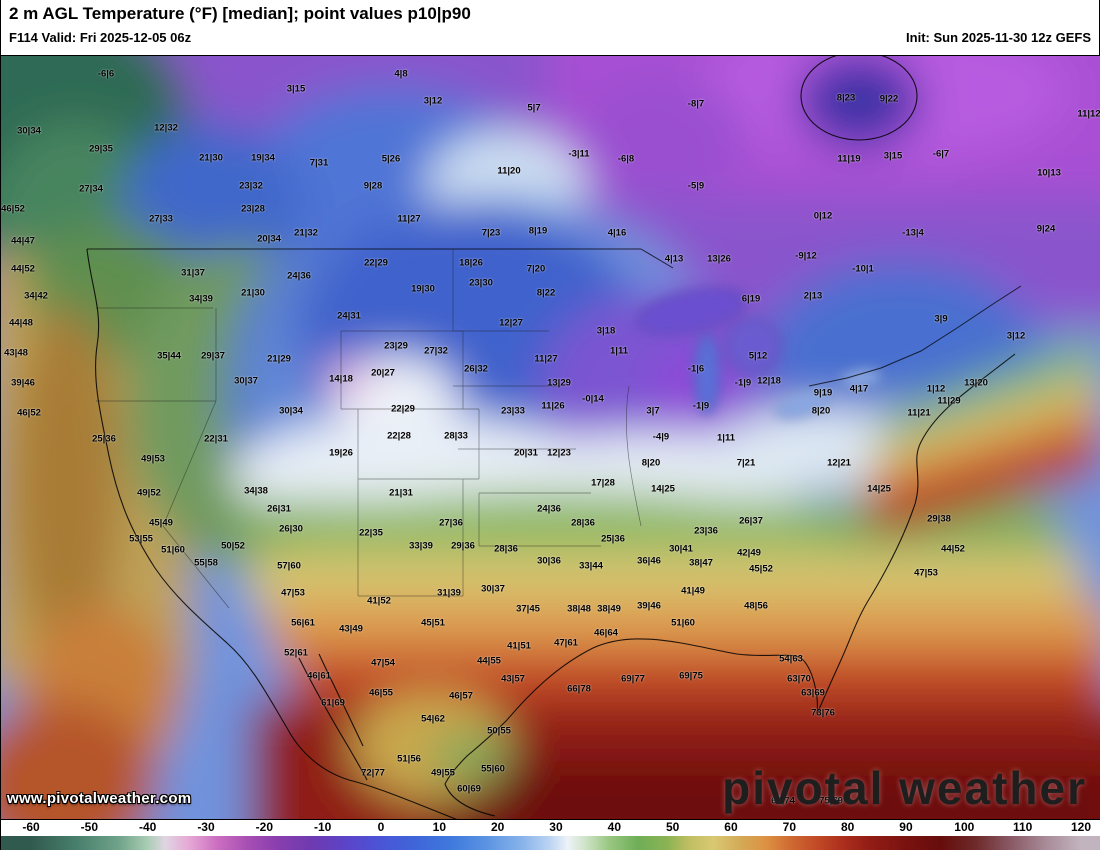  Describe the element at coordinates (469, 789) in the screenshot. I see `point-value: 60|69` at that location.